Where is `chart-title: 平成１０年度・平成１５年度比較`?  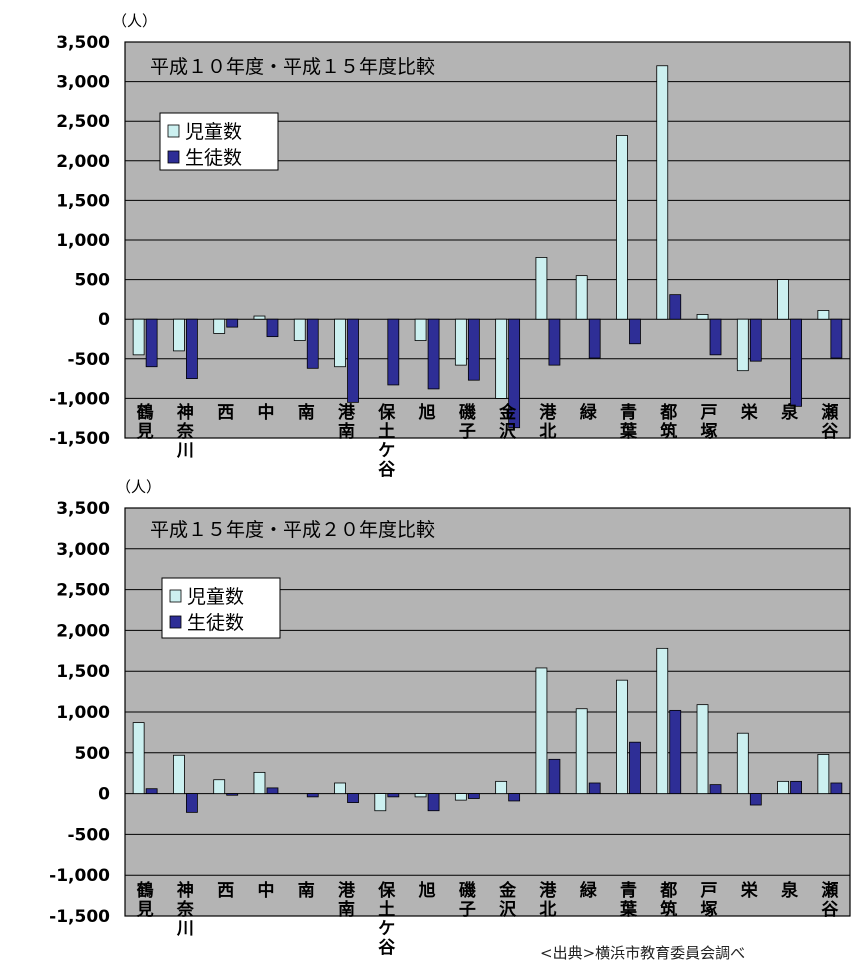
chart-title: 平成１０年度・平成１５年度比較 is located at coordinates (292, 67).